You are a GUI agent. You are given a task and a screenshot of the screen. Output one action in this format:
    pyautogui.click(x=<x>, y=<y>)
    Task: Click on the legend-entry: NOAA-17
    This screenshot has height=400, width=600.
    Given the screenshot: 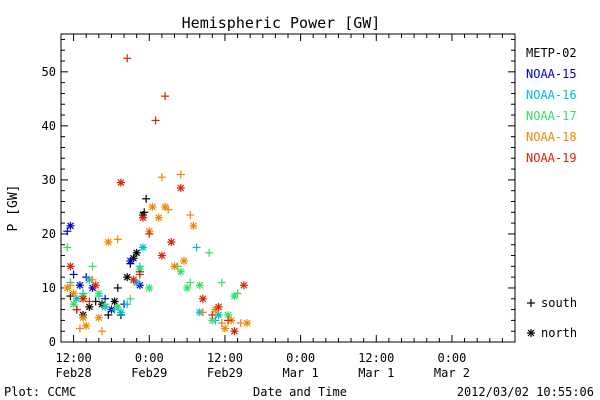 What is the action you would take?
    pyautogui.click(x=551, y=116)
    